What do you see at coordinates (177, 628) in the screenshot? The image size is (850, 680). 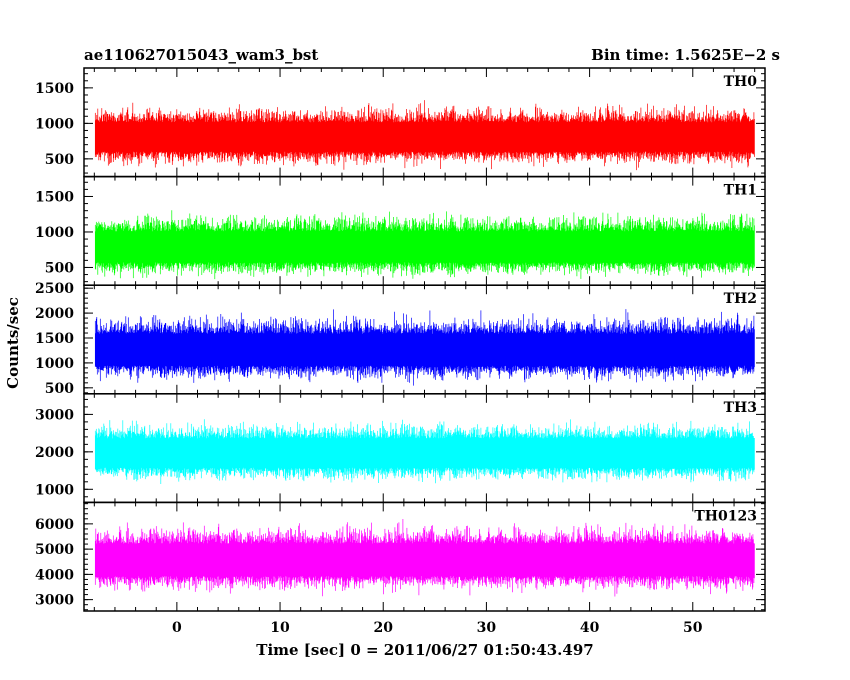 I see `x-tick-label: 0` at bounding box center [177, 628].